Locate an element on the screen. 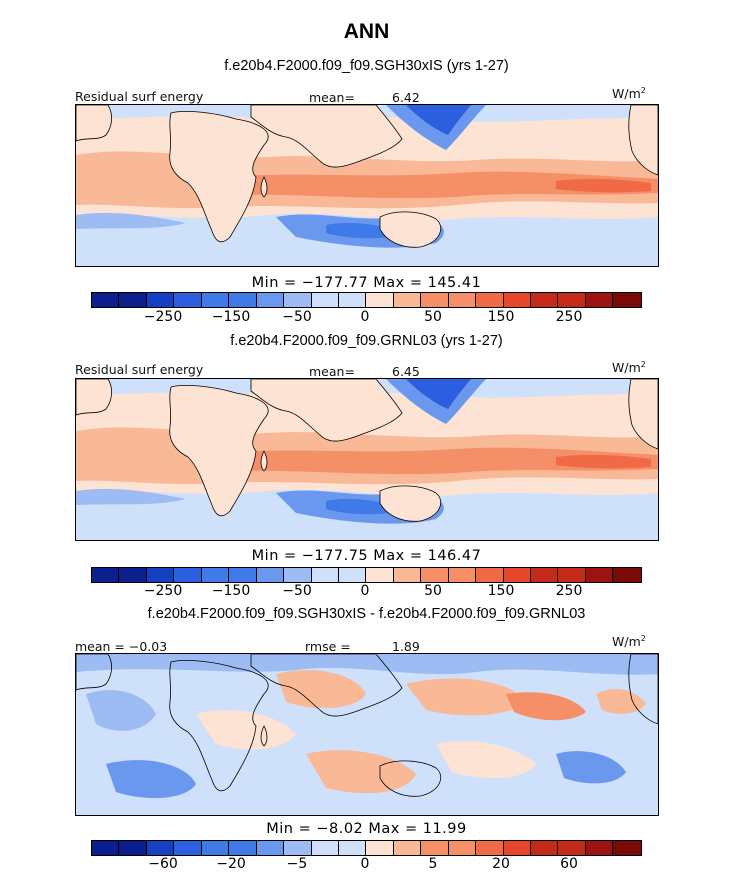  panel1-field-eq-pacific is located at coordinates (603, 185).